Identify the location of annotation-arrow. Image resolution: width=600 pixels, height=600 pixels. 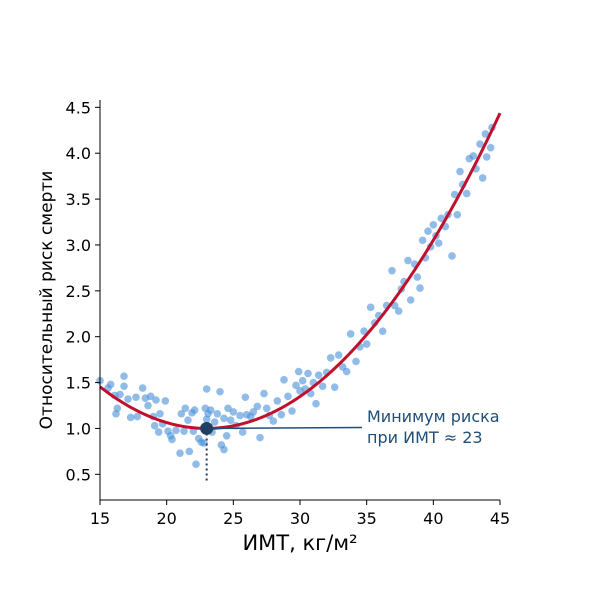
(284, 428).